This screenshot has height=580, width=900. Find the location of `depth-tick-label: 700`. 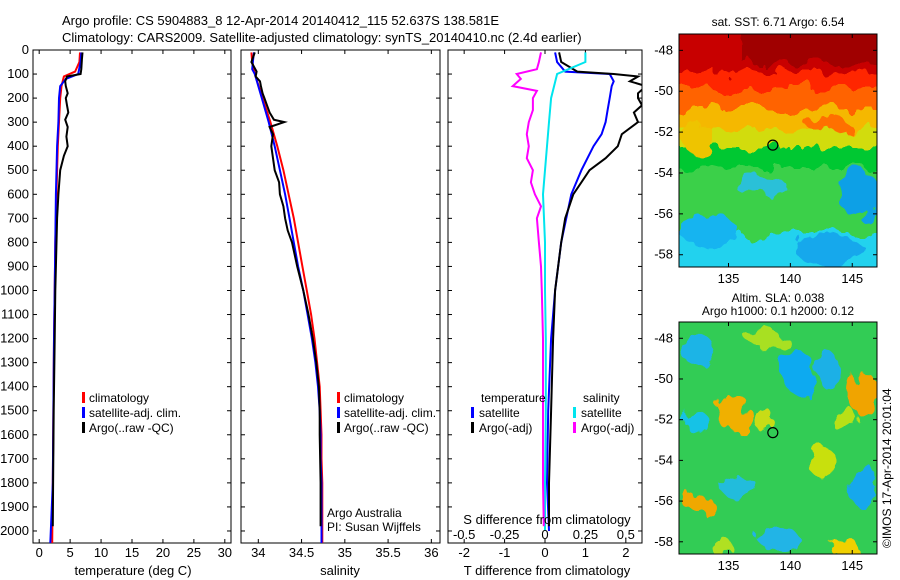

depth-tick-label: 700 is located at coordinates (18, 217).